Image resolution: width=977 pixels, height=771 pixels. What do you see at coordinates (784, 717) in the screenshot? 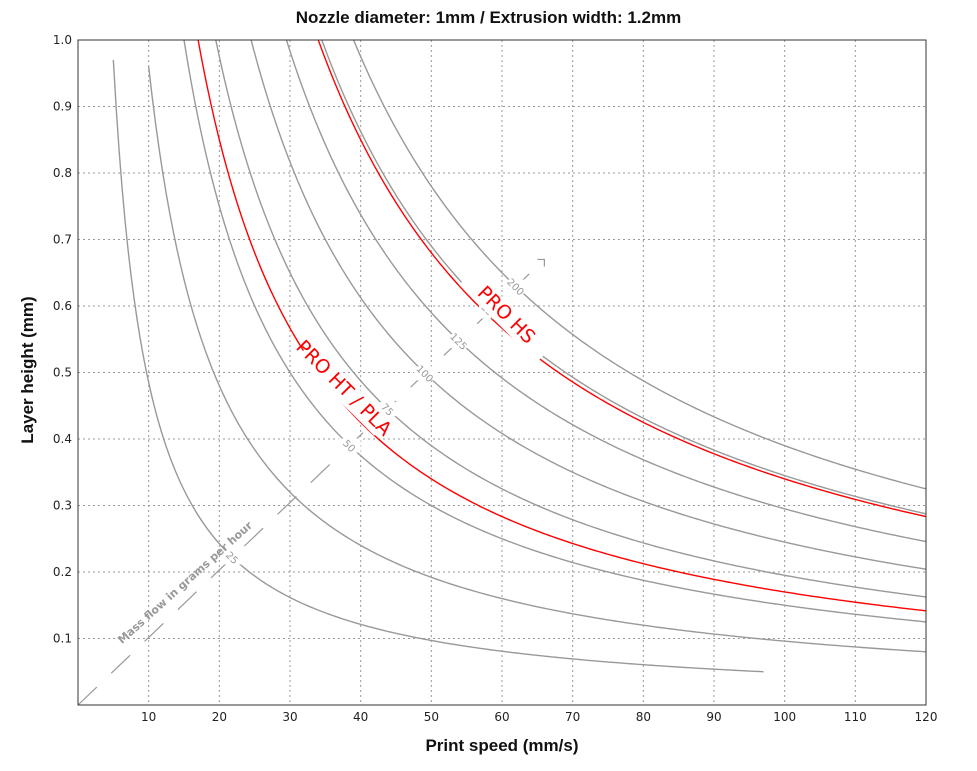
I see `x-tick-label: 100` at bounding box center [784, 717].